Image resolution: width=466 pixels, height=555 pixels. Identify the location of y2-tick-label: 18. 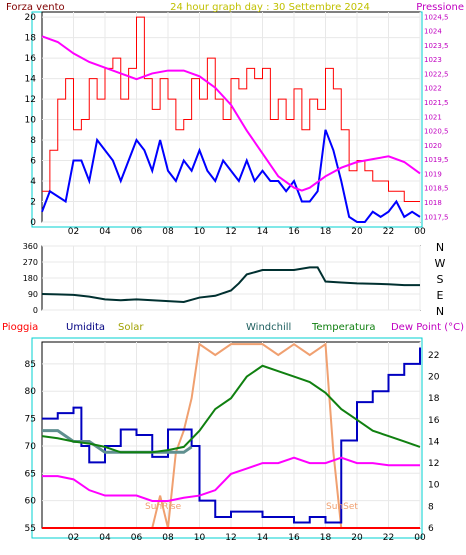
(434, 399).